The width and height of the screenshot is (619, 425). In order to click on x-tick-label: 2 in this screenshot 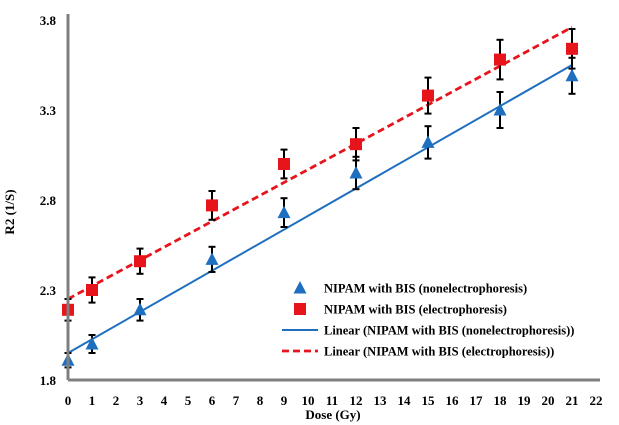, I will do `click(116, 400)`.